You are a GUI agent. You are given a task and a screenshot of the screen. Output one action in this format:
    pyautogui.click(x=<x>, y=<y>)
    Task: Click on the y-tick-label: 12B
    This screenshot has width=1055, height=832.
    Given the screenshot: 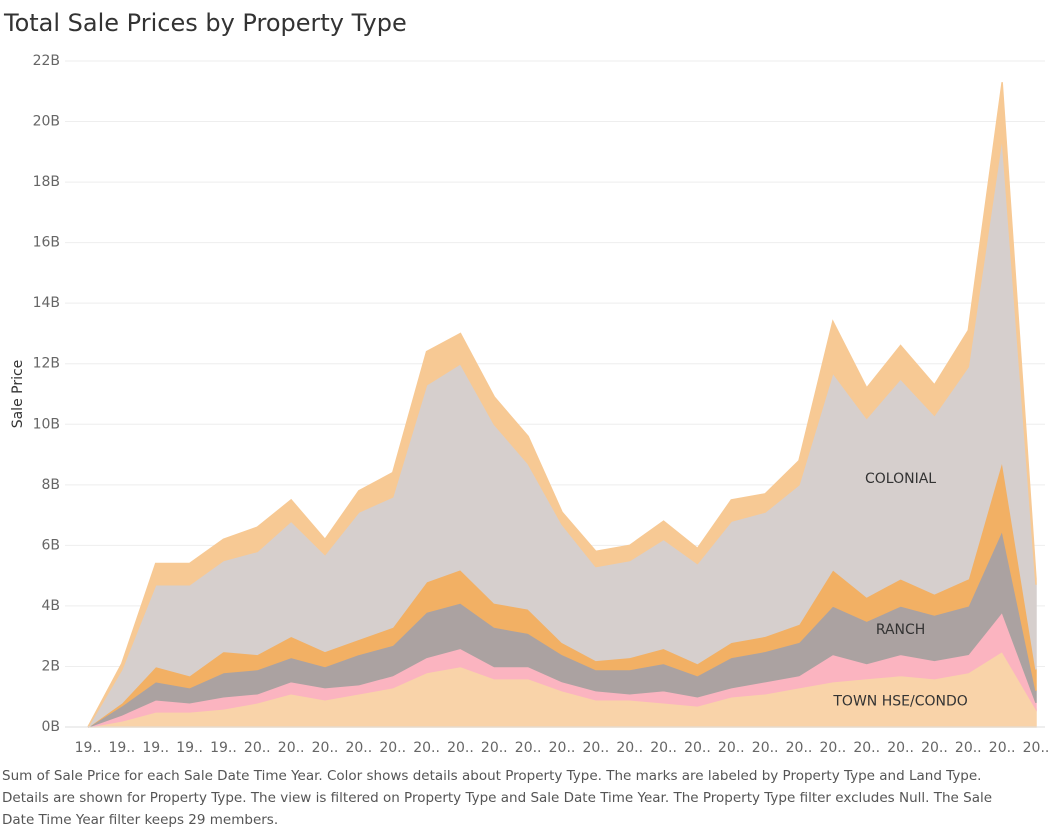 What is the action you would take?
    pyautogui.click(x=46, y=364)
    